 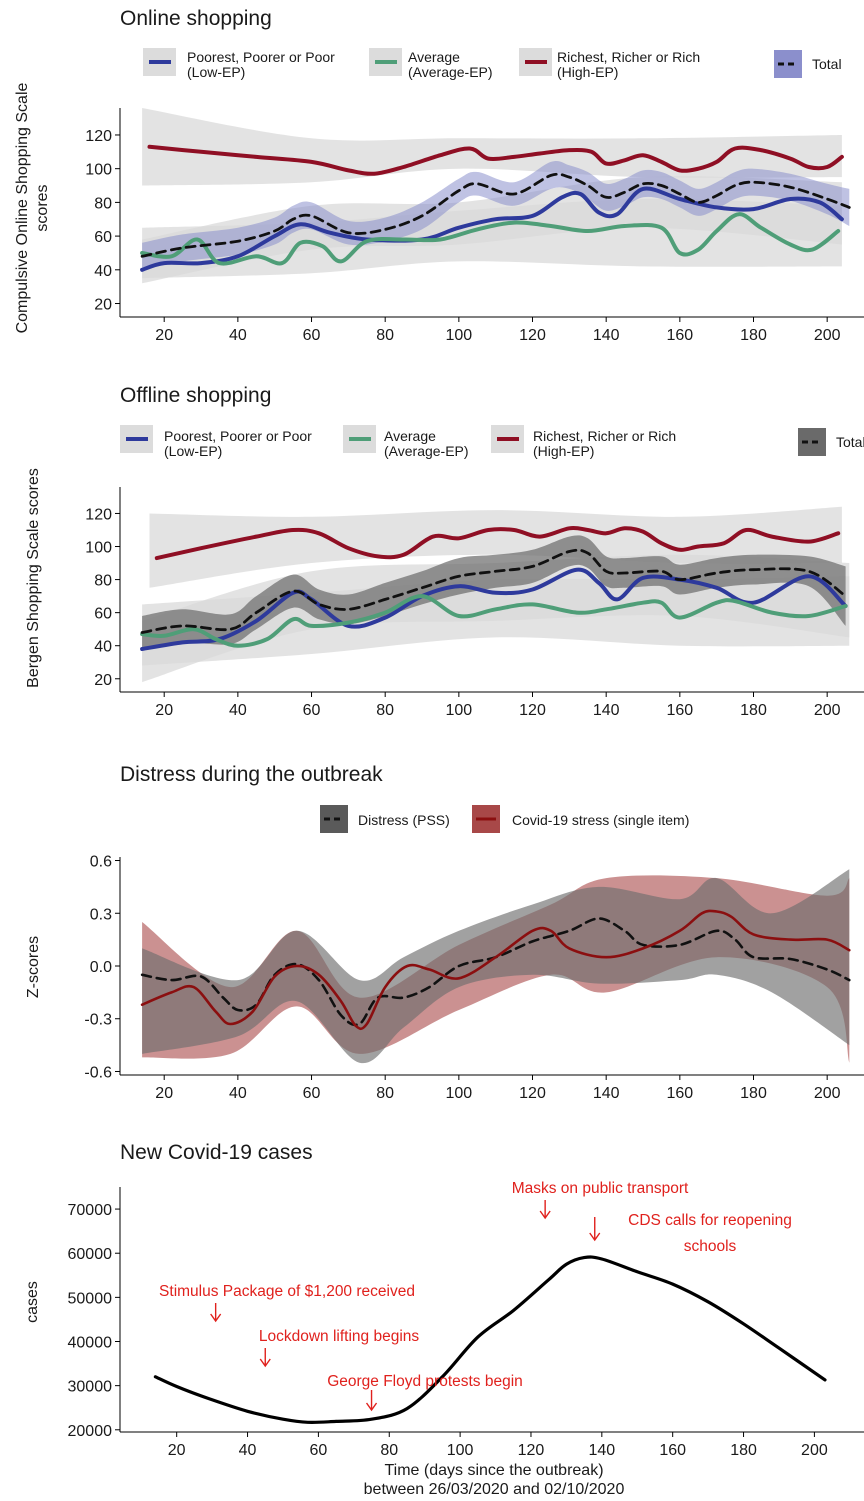 What do you see at coordinates (410, 436) in the screenshot?
I see `legend-off-avg-label-1: Average` at bounding box center [410, 436].